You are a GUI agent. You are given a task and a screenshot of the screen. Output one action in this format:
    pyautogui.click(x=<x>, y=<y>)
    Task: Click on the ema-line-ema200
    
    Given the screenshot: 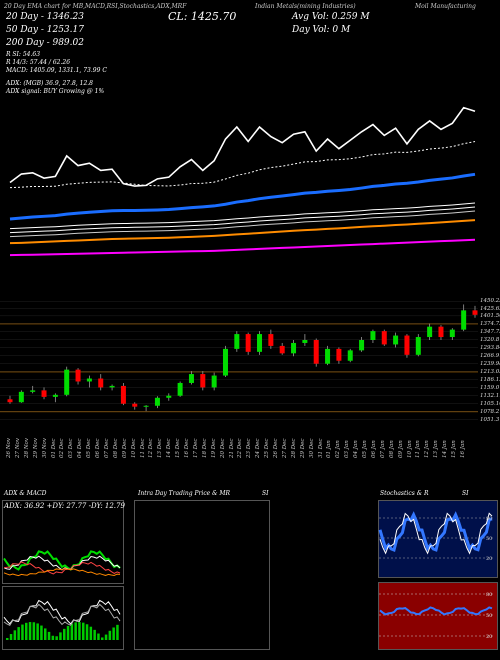 What is the action you would take?
    pyautogui.click(x=242, y=232)
    